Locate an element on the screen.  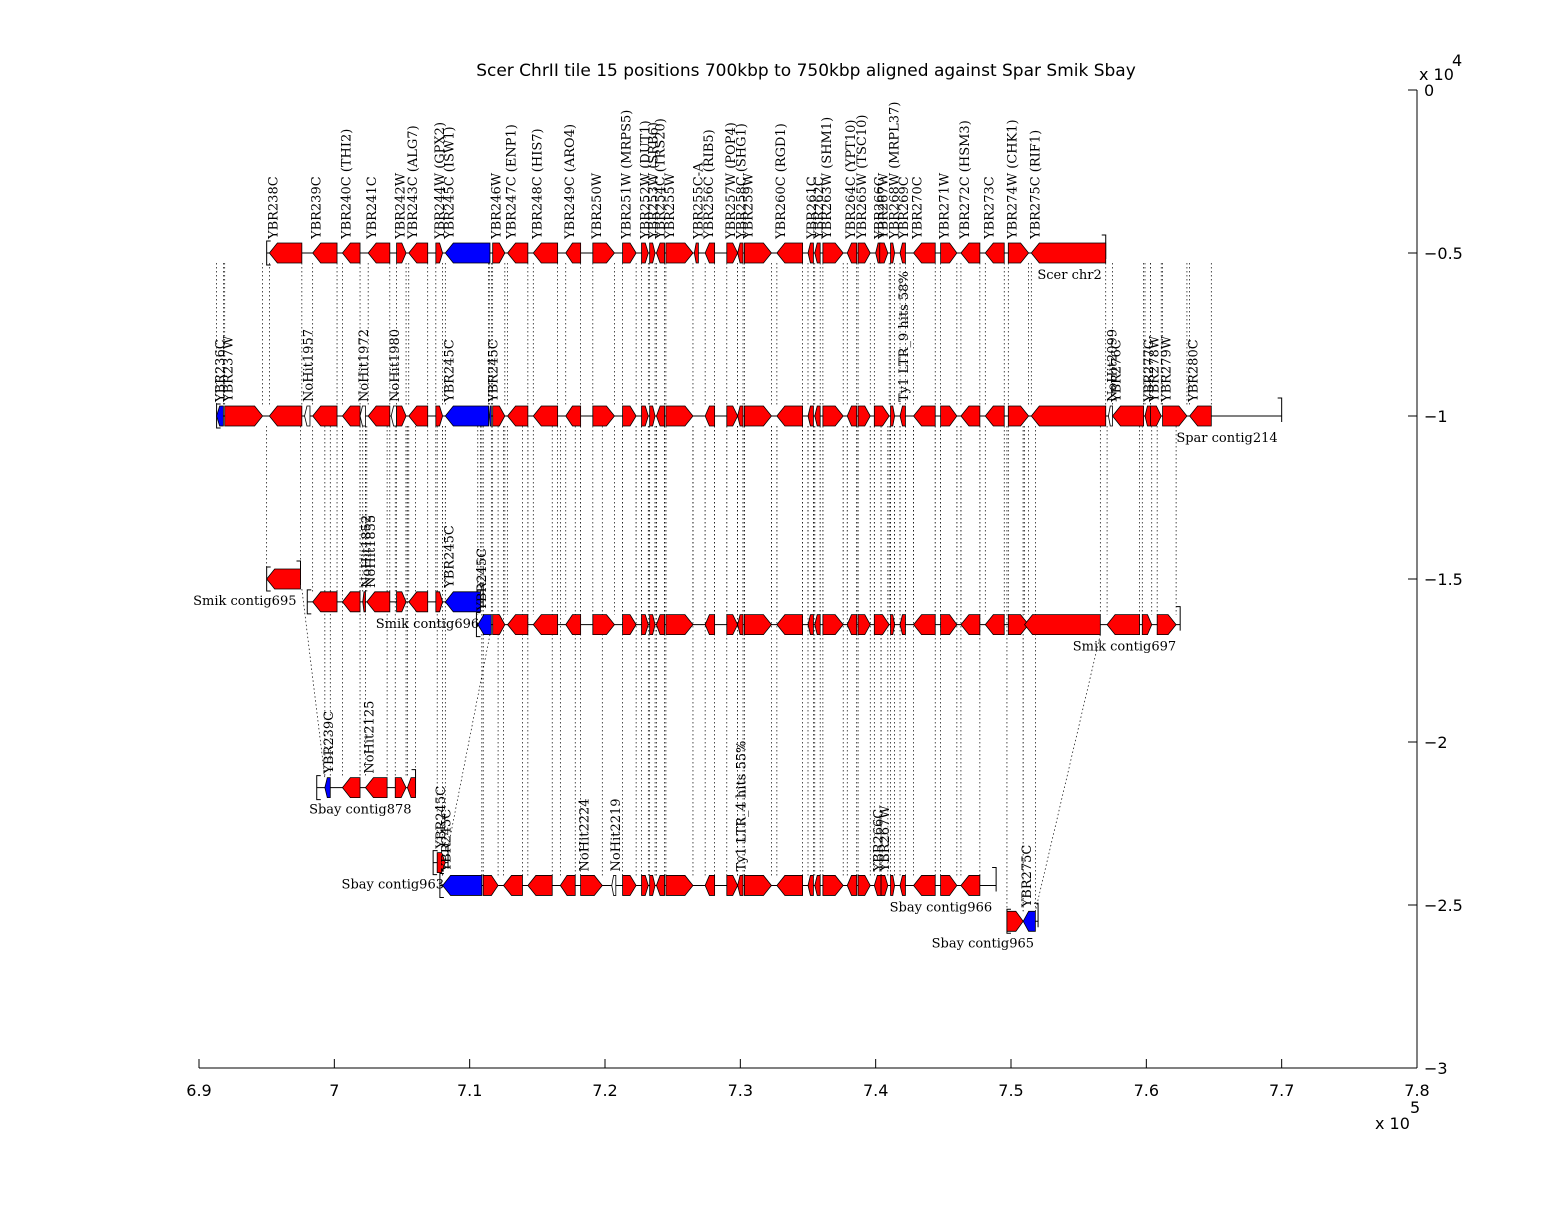
x-tick-label: 6.9 is located at coordinates (198, 1090).